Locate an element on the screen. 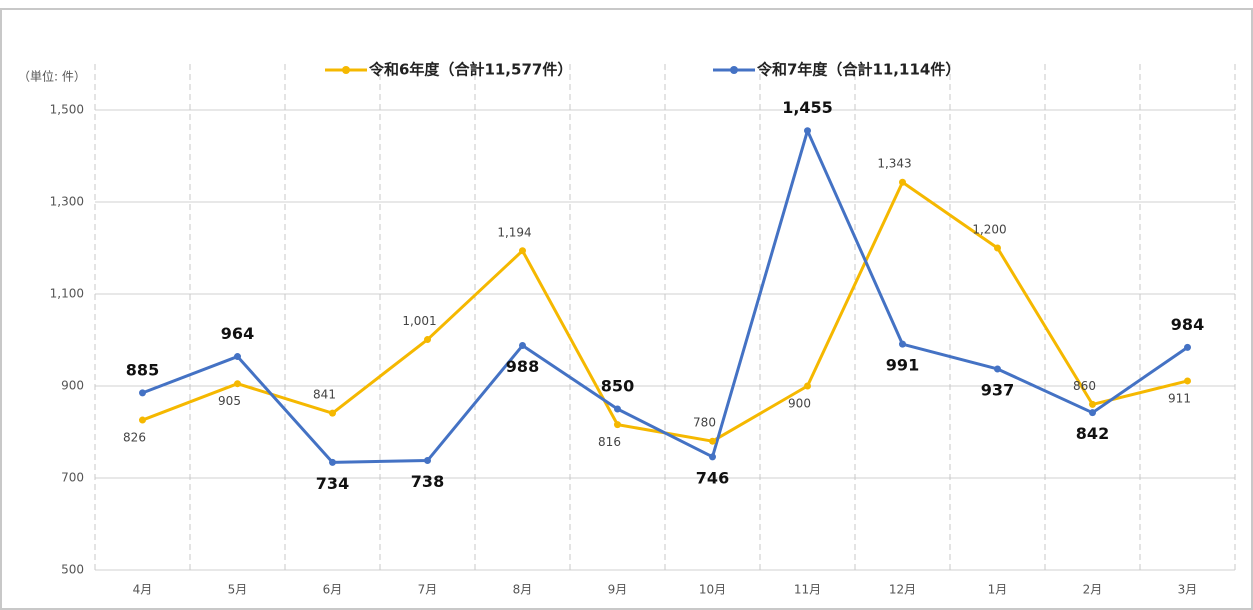  data-label: 988 is located at coordinates (522, 366).